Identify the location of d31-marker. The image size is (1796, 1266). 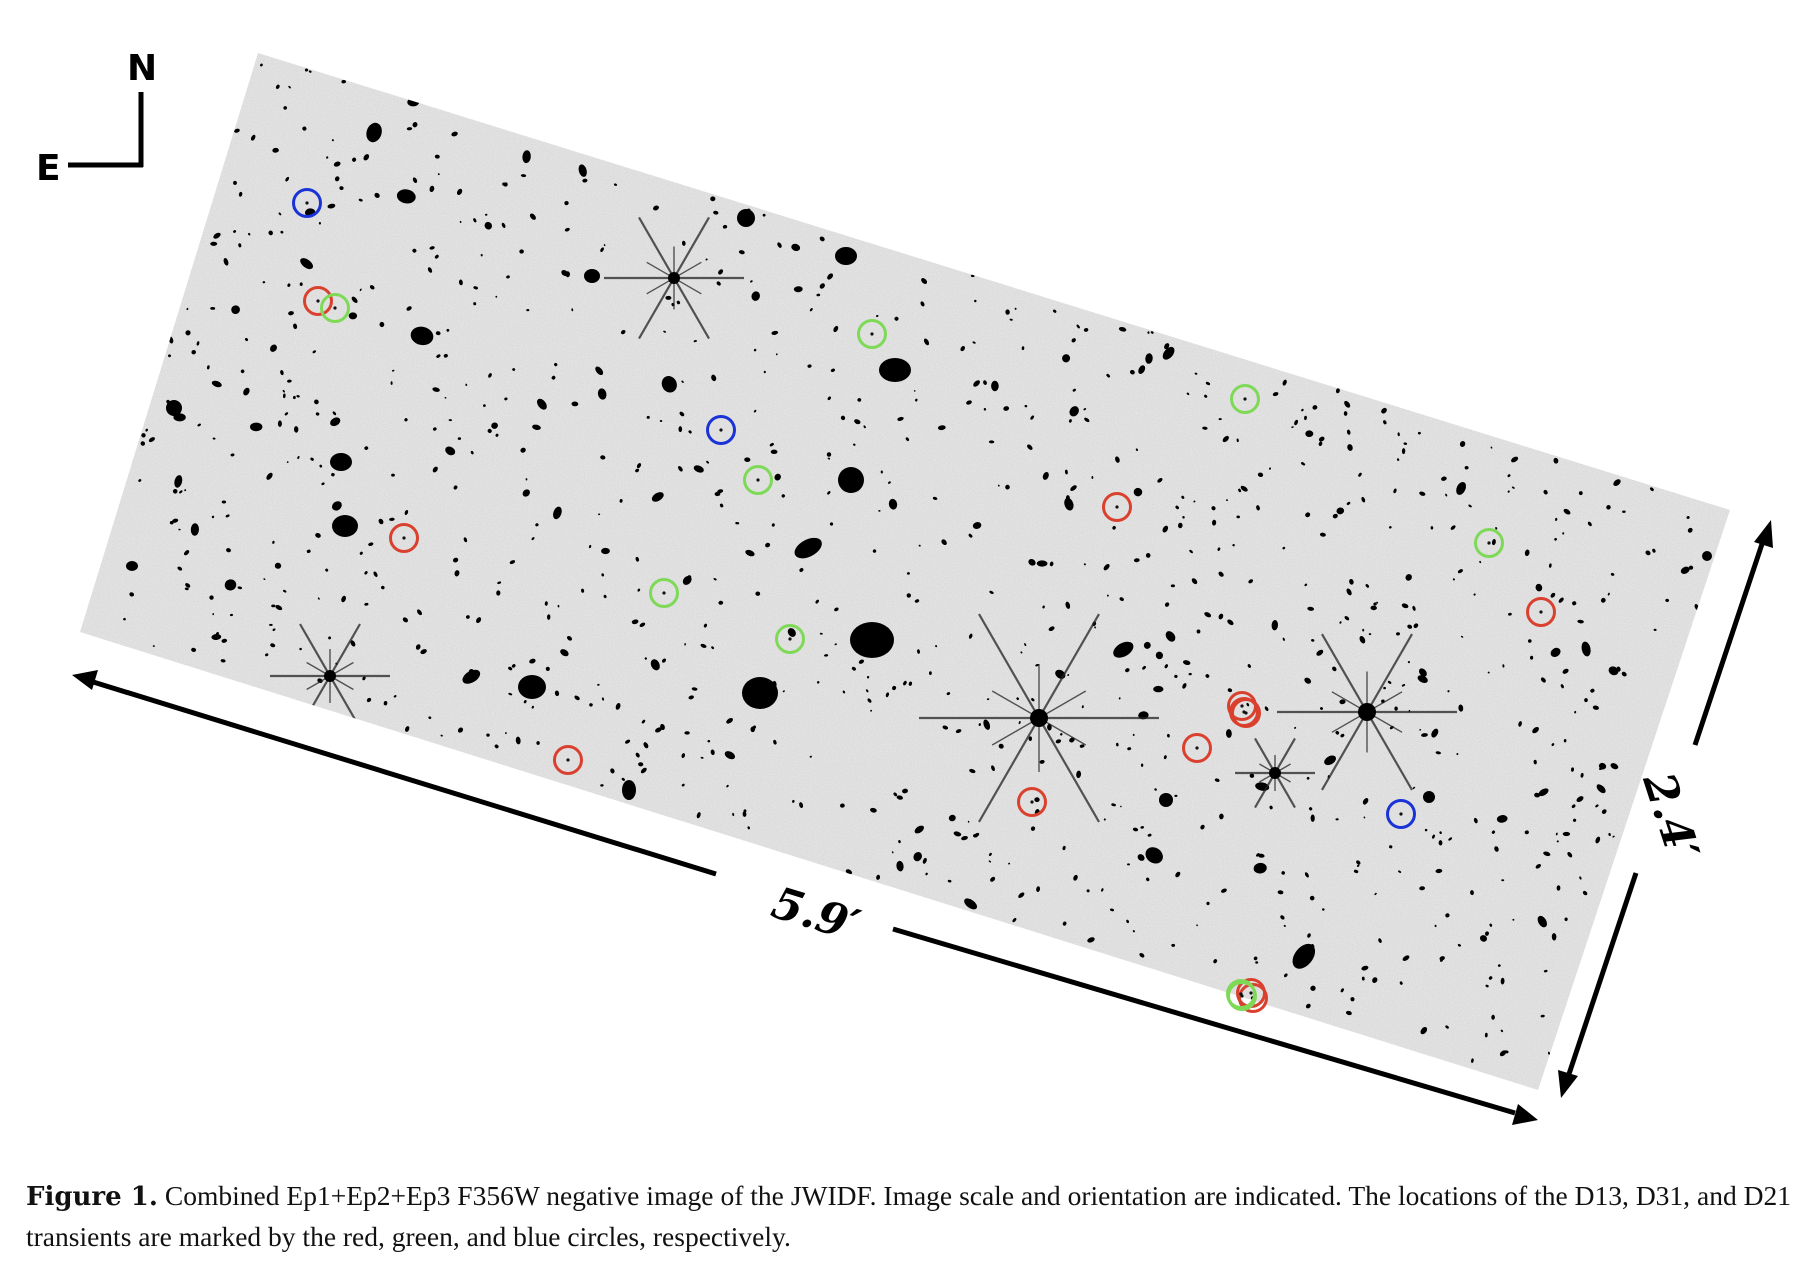
(335, 308).